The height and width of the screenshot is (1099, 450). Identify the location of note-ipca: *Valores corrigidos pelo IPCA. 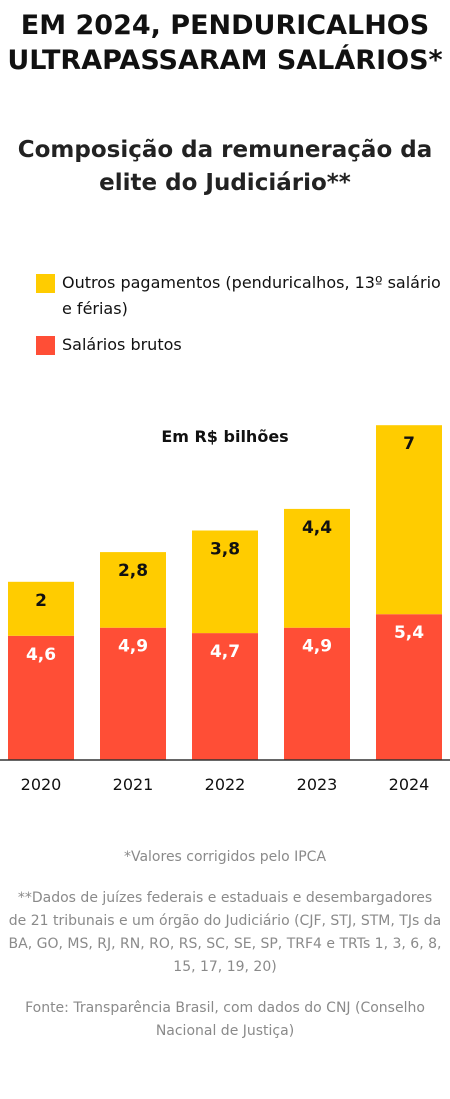
(225, 857).